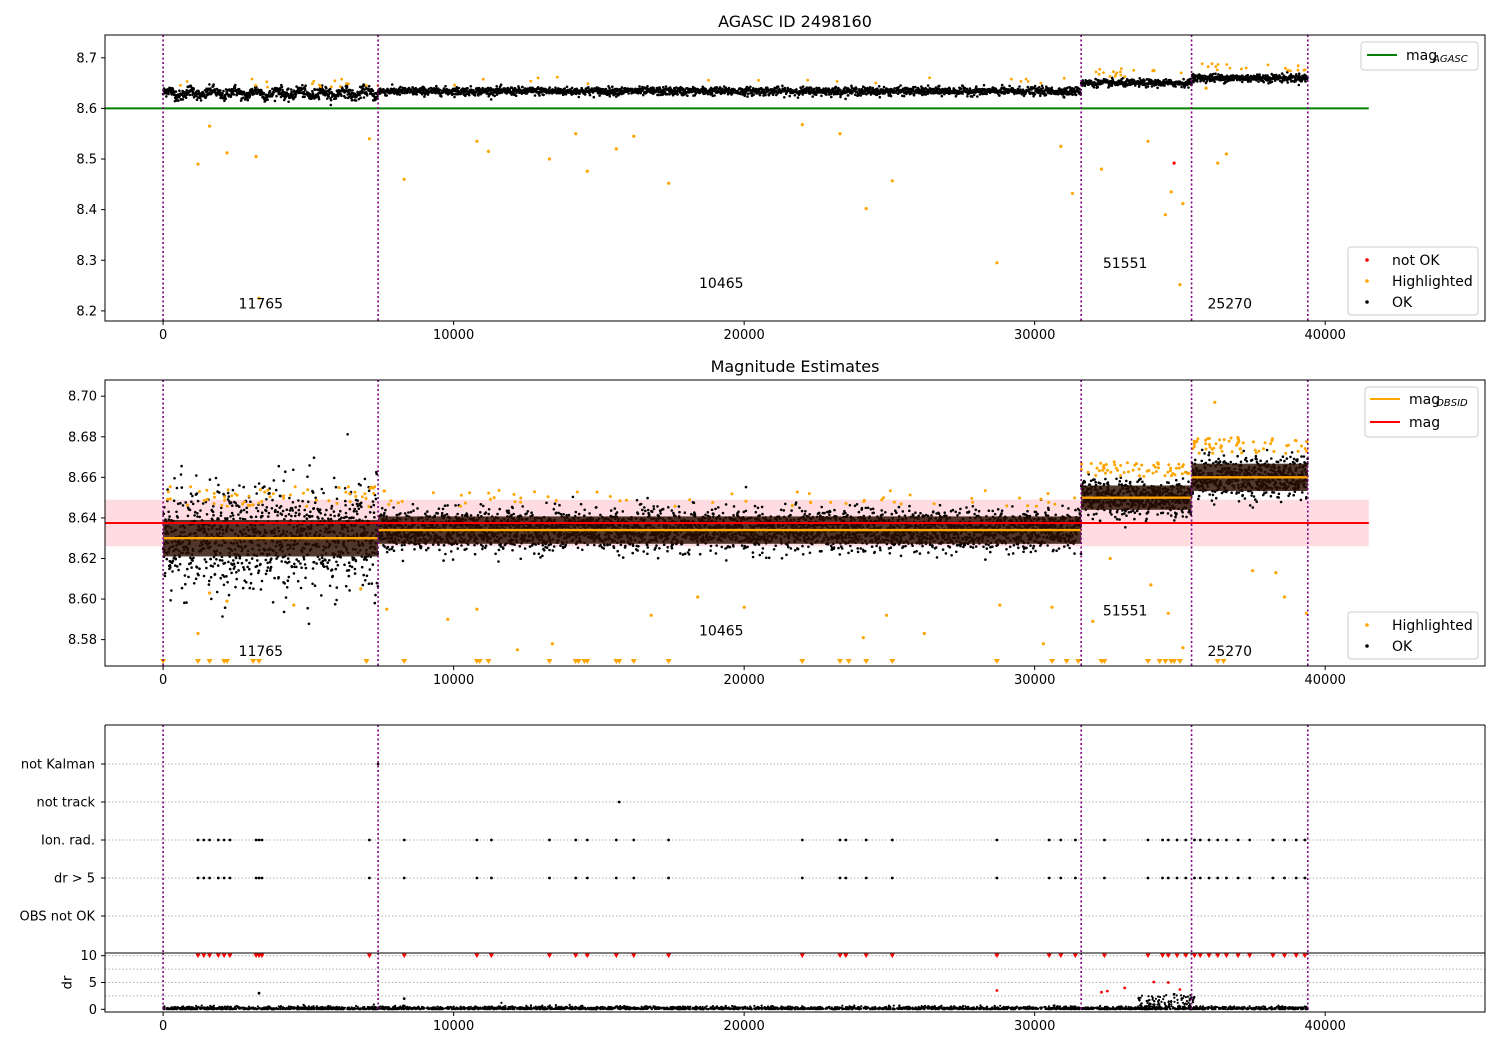 The height and width of the screenshot is (1050, 1500). What do you see at coordinates (1367, 260) in the screenshot?
I see `legend-marker` at bounding box center [1367, 260].